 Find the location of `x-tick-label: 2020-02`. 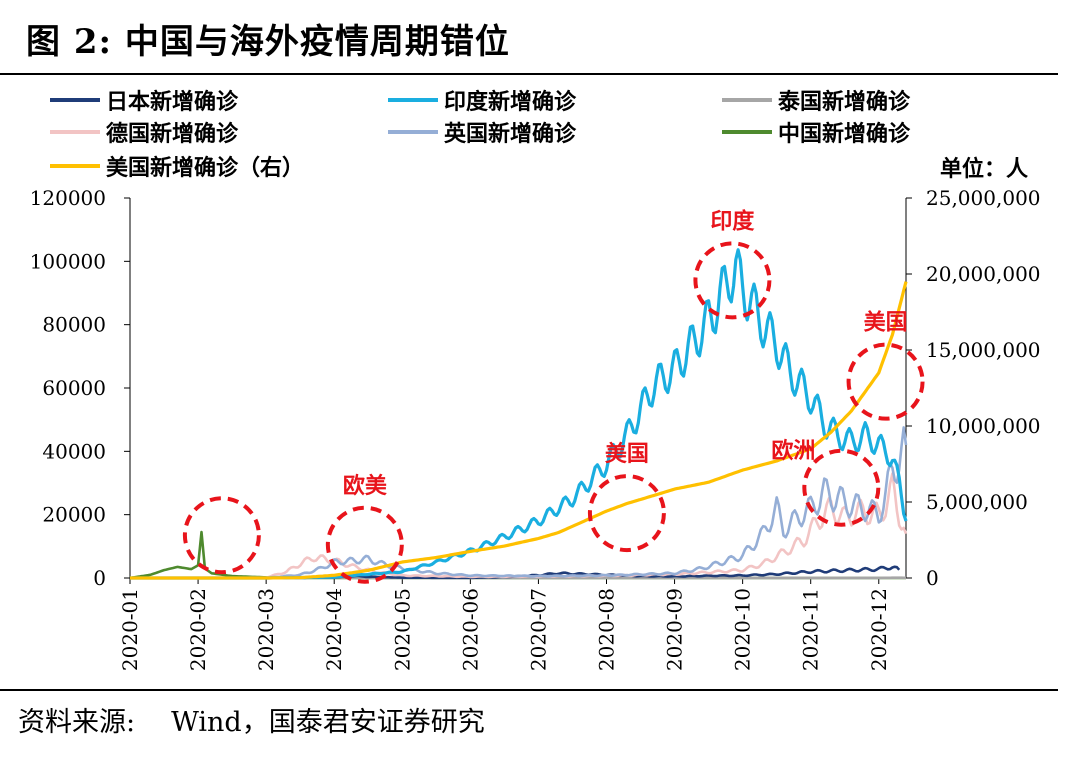

x-tick-label: 2020-02 is located at coordinates (198, 629).